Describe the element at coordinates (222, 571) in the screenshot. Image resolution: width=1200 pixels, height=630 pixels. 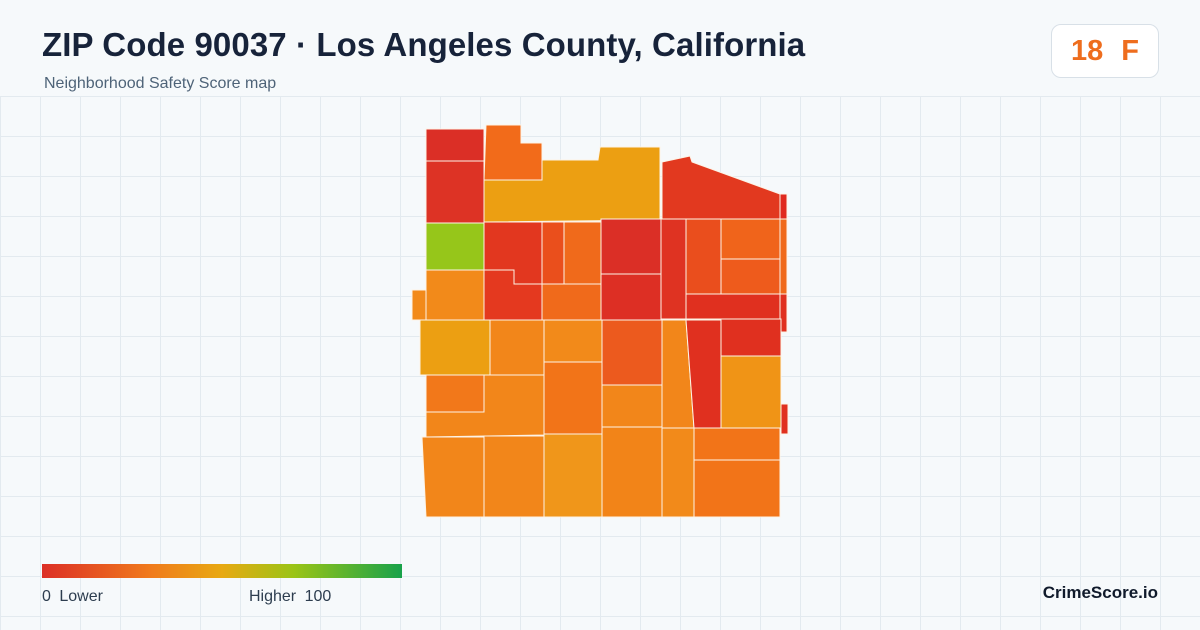
I see `legend-gradient-bar` at that location.